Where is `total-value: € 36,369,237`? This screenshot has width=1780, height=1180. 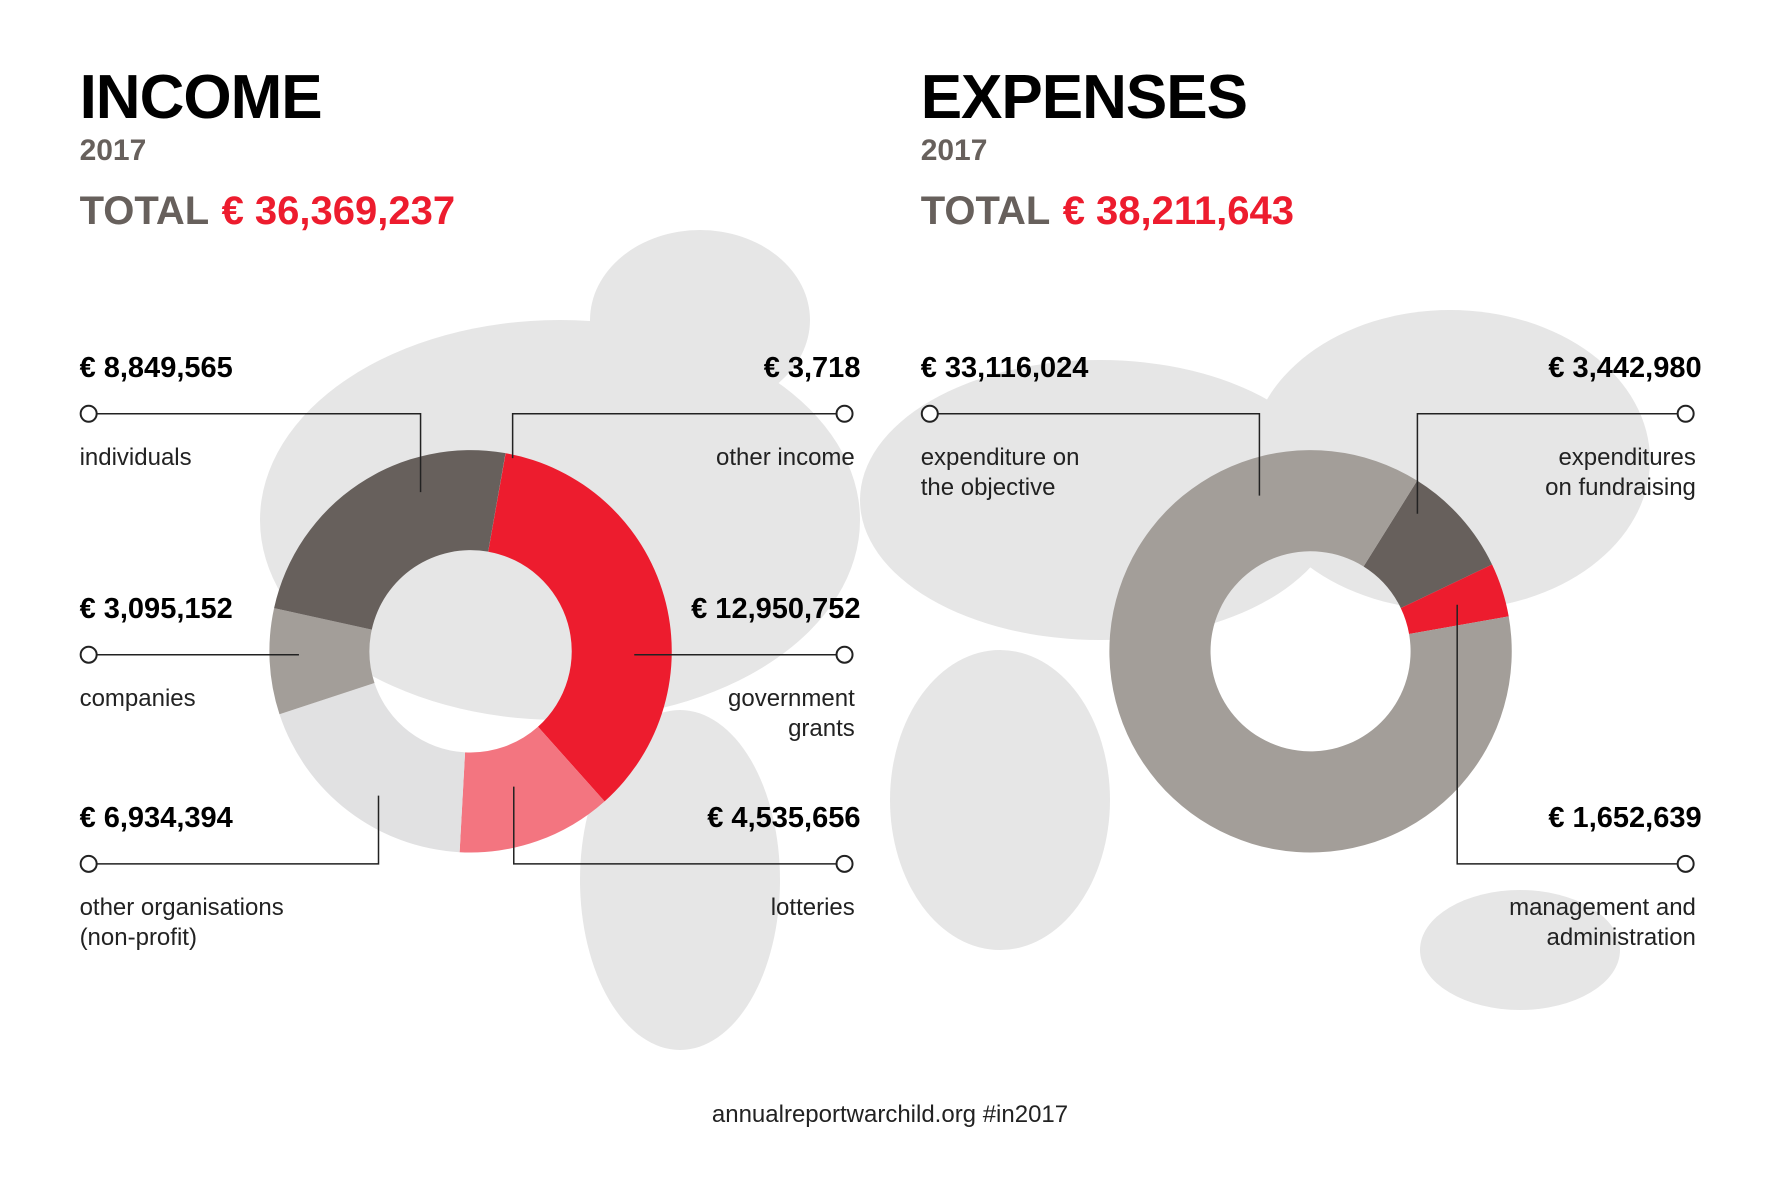
total-value: € 36,369,237 is located at coordinates (338, 211).